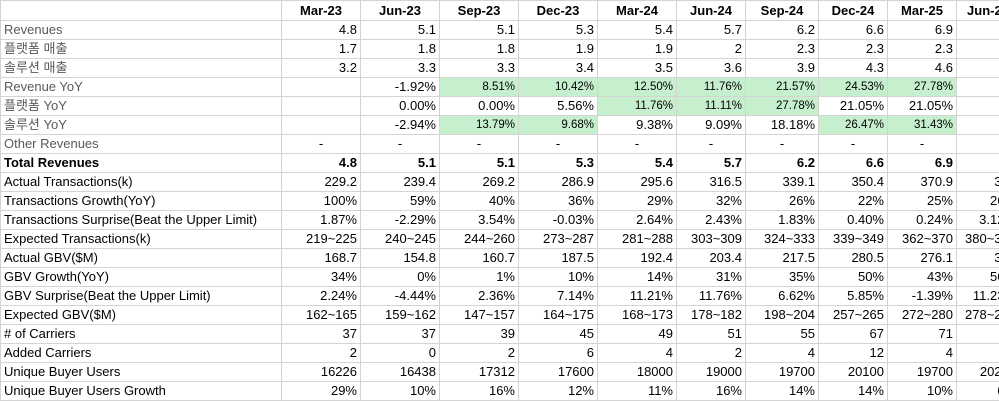 This screenshot has width=999, height=401. What do you see at coordinates (321, 372) in the screenshot?
I see `table-cell: 16226` at bounding box center [321, 372].